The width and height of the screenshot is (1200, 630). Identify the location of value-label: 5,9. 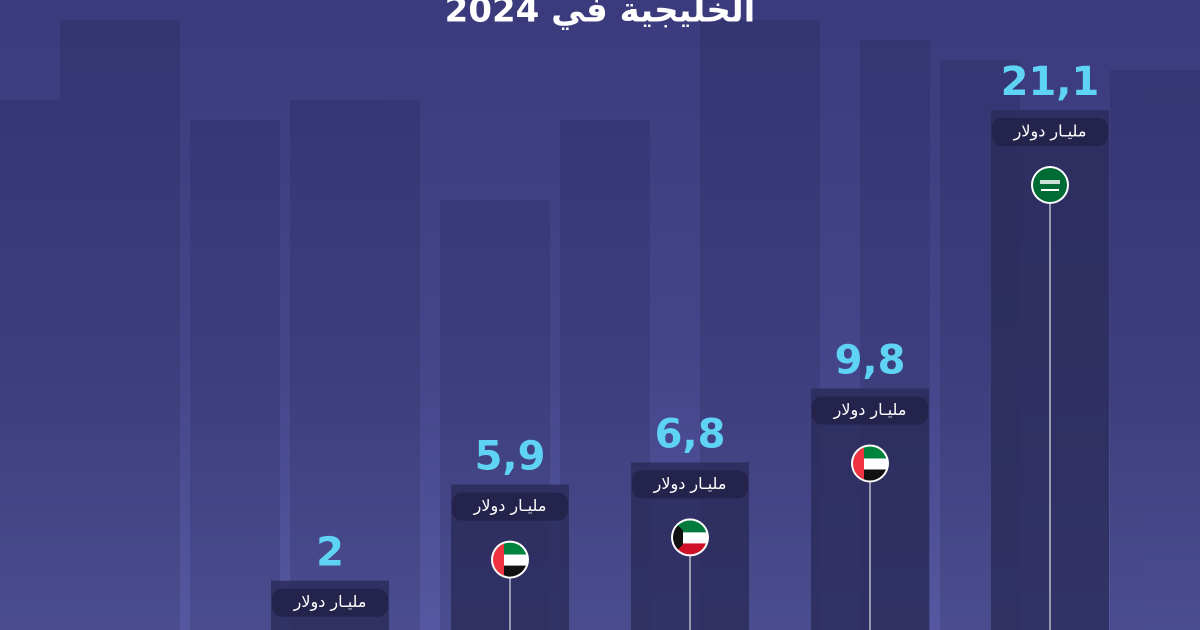
(510, 457).